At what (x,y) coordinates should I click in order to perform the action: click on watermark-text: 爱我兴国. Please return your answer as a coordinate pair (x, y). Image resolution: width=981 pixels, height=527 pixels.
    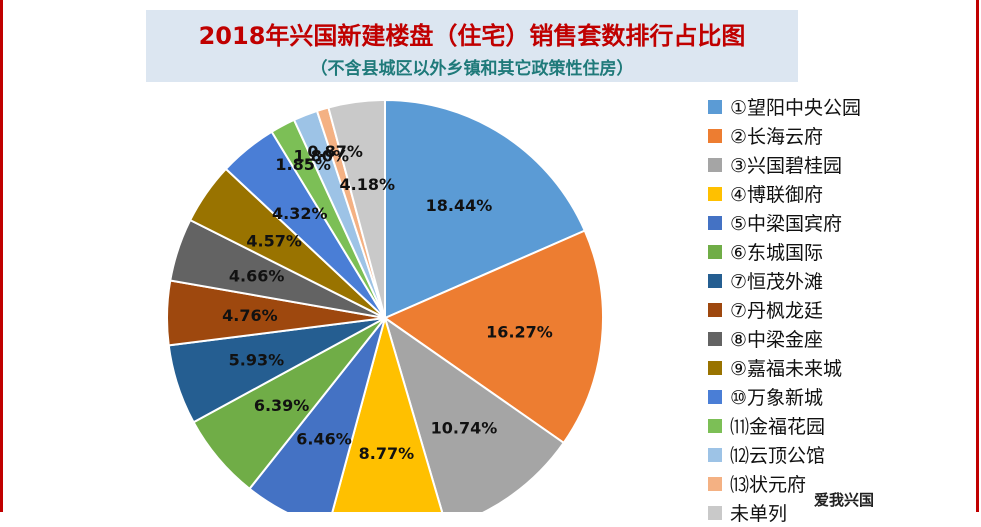
    Looking at the image, I should click on (844, 499).